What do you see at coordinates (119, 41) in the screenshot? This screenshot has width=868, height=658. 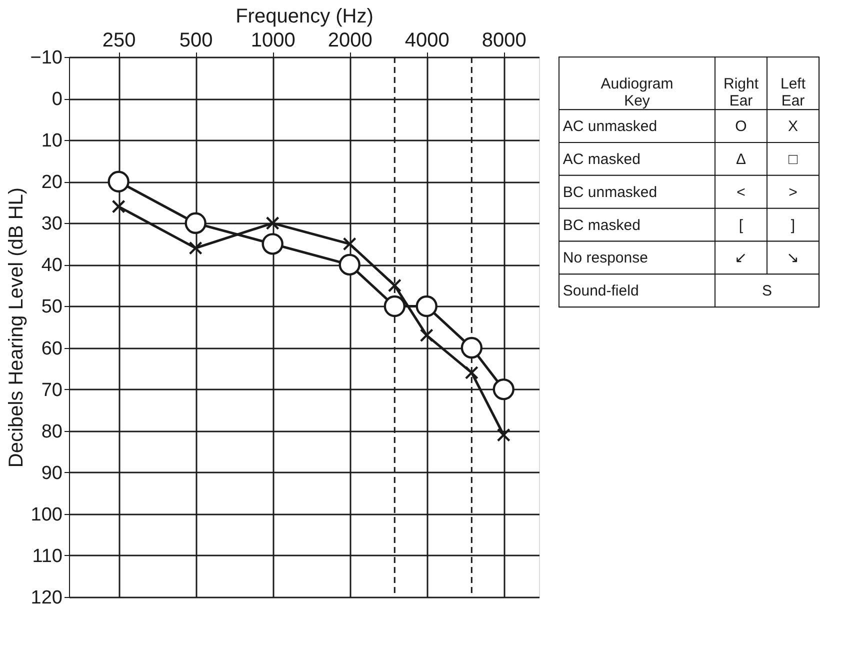 I see `x-tick-label: 250` at bounding box center [119, 41].